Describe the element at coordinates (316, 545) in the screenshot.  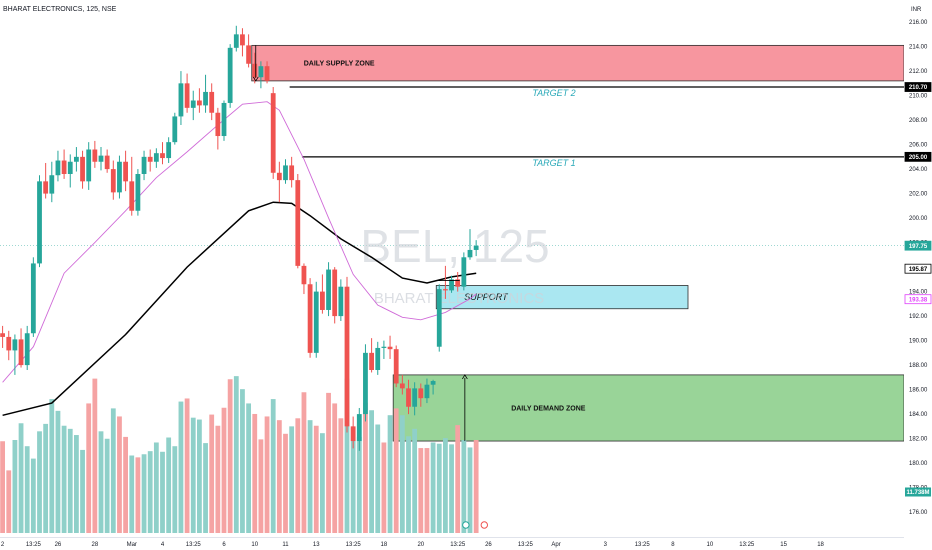
I see `time-tick-label: 13` at that location.